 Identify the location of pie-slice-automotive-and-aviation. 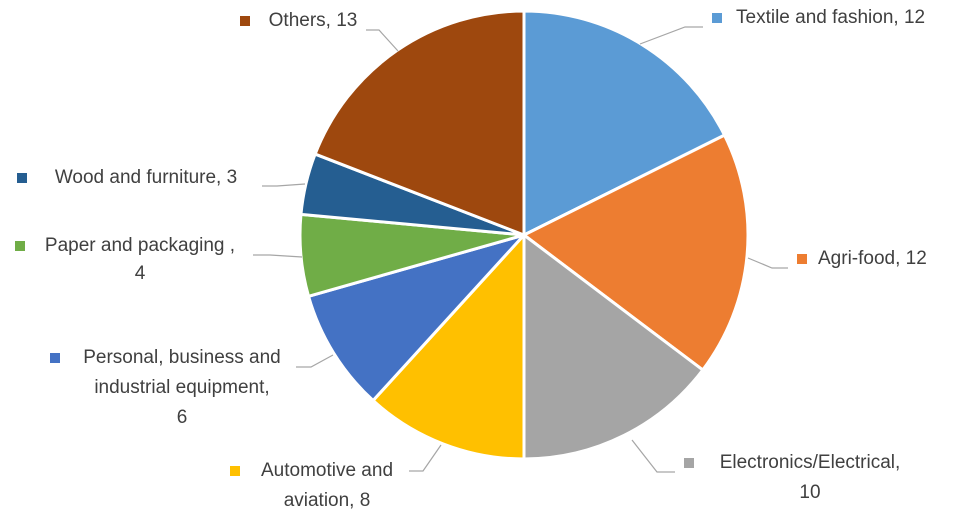
(448, 347).